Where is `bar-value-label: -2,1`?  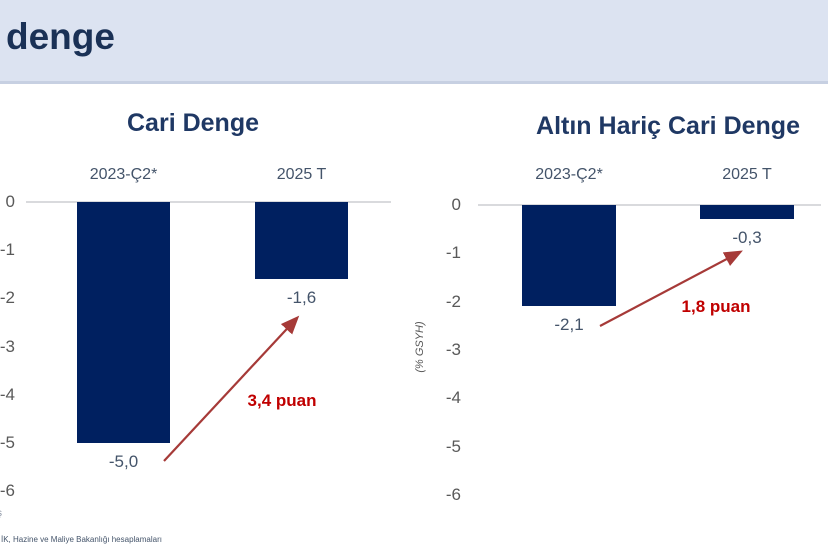 bar-value-label: -2,1 is located at coordinates (569, 324).